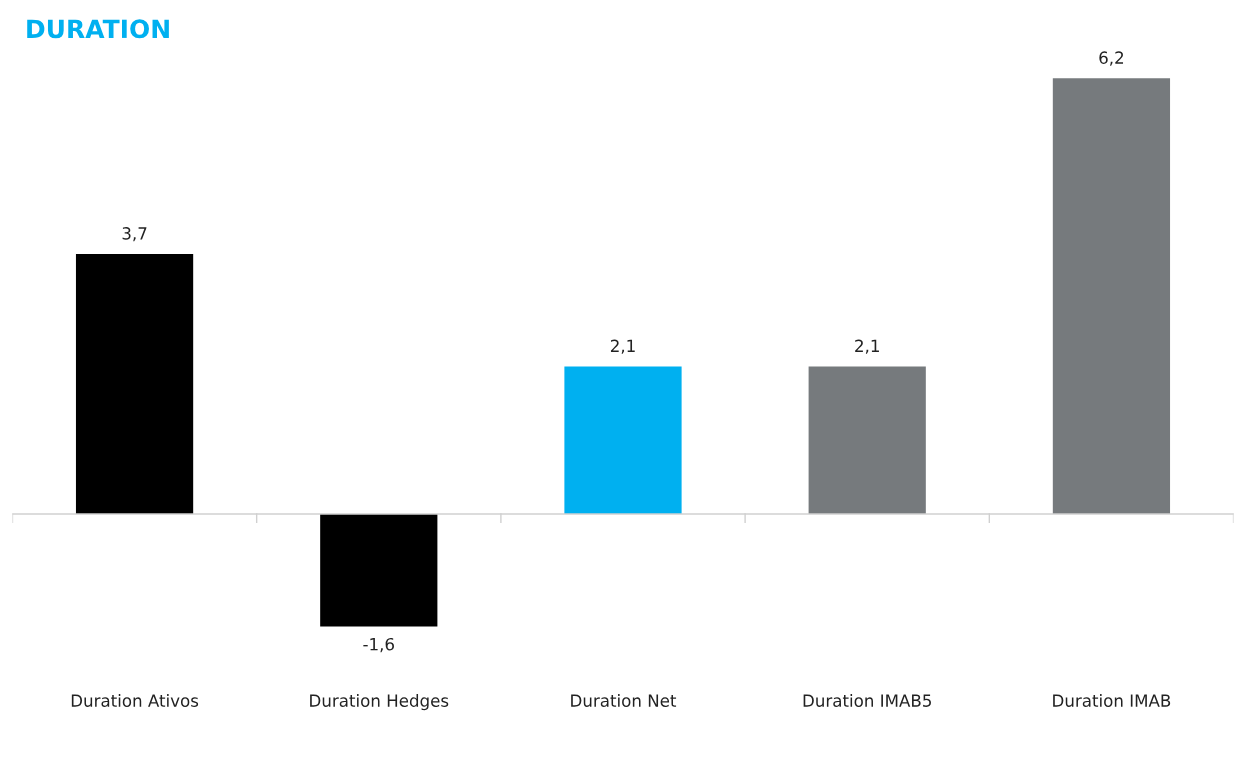  Describe the element at coordinates (134, 234) in the screenshot. I see `data-label: 3,7` at that location.